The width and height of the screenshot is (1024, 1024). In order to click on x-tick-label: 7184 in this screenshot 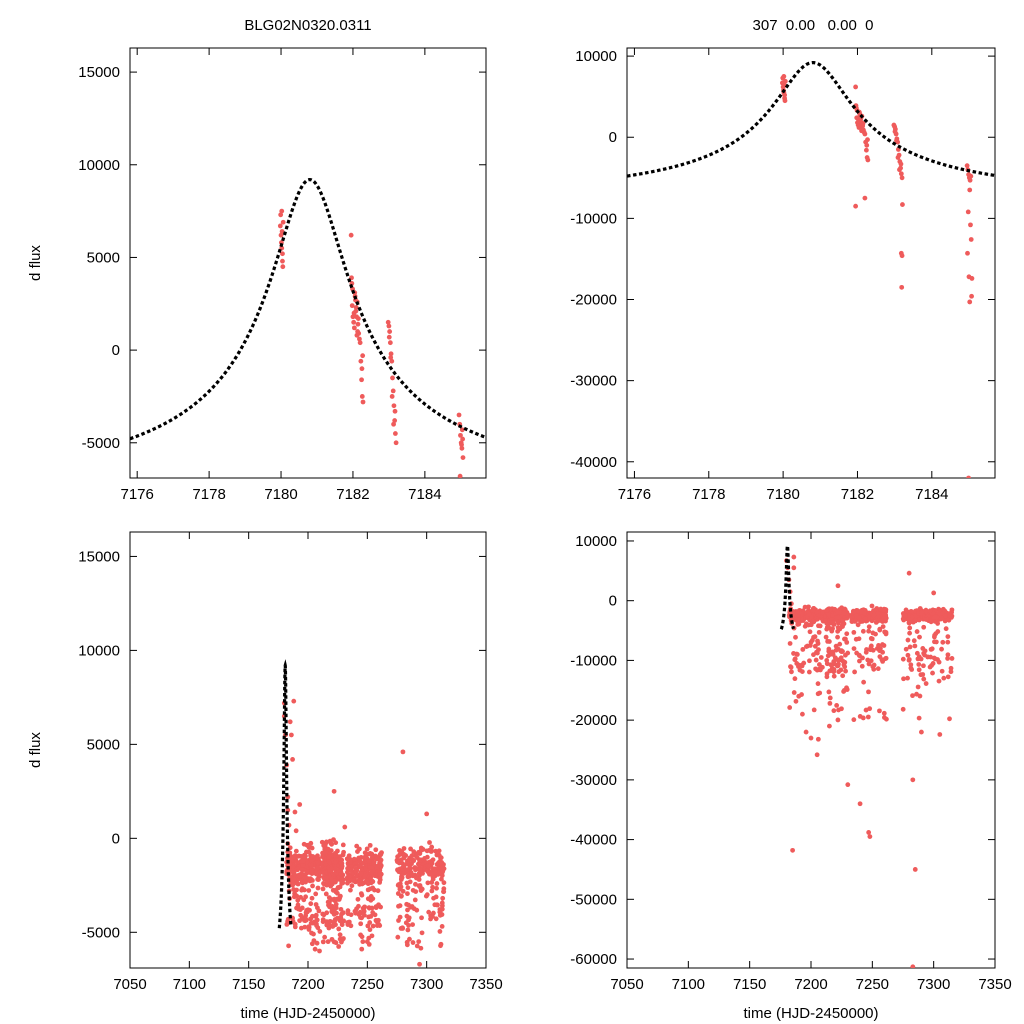, I will do `click(931, 494)`.